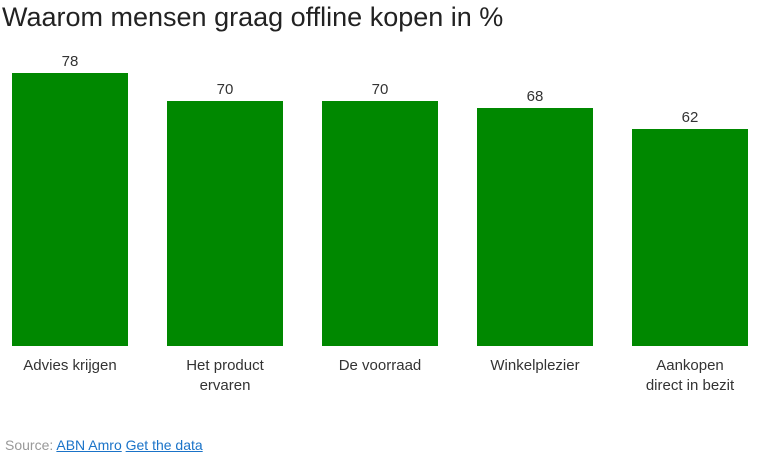  What do you see at coordinates (534, 365) in the screenshot?
I see `category-label-4: Winkelplezier` at bounding box center [534, 365].